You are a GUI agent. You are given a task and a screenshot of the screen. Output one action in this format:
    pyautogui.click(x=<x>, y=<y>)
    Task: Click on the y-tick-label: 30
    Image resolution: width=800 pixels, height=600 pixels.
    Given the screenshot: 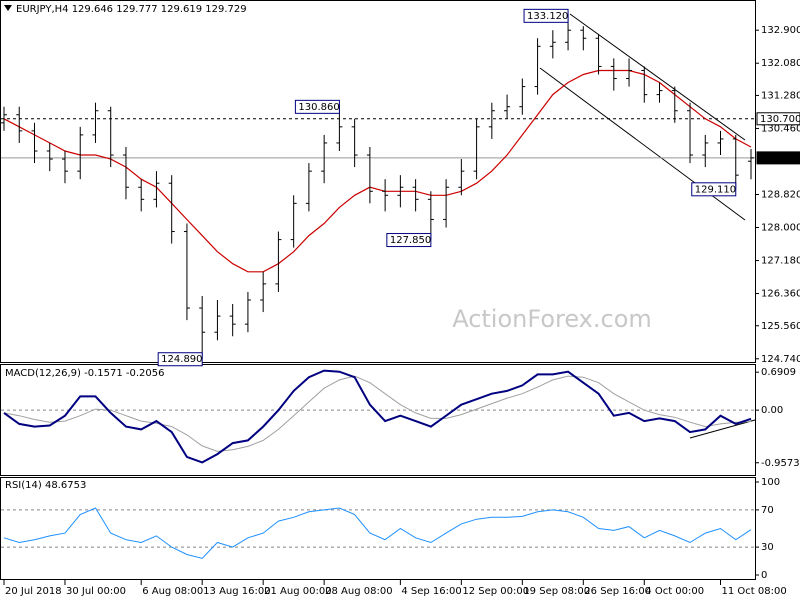 What is the action you would take?
    pyautogui.click(x=767, y=547)
    